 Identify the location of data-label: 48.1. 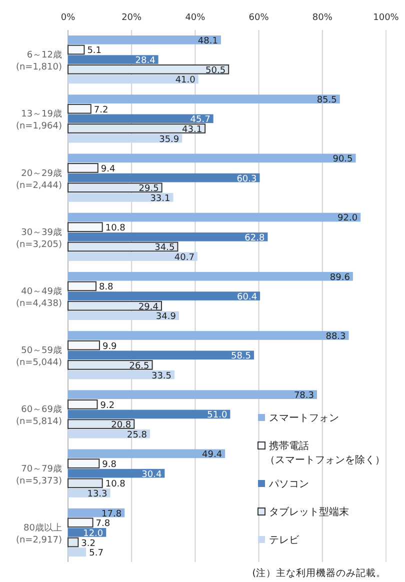
(208, 41).